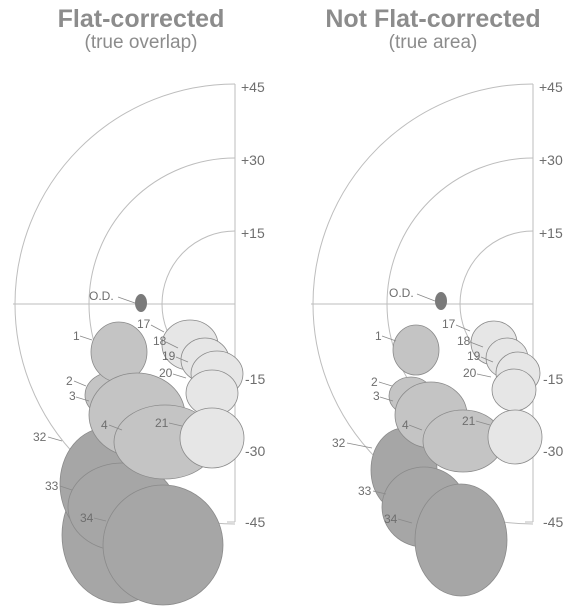  What do you see at coordinates (141, 19) in the screenshot?
I see `left-panel-title: Flat-corrected` at bounding box center [141, 19].